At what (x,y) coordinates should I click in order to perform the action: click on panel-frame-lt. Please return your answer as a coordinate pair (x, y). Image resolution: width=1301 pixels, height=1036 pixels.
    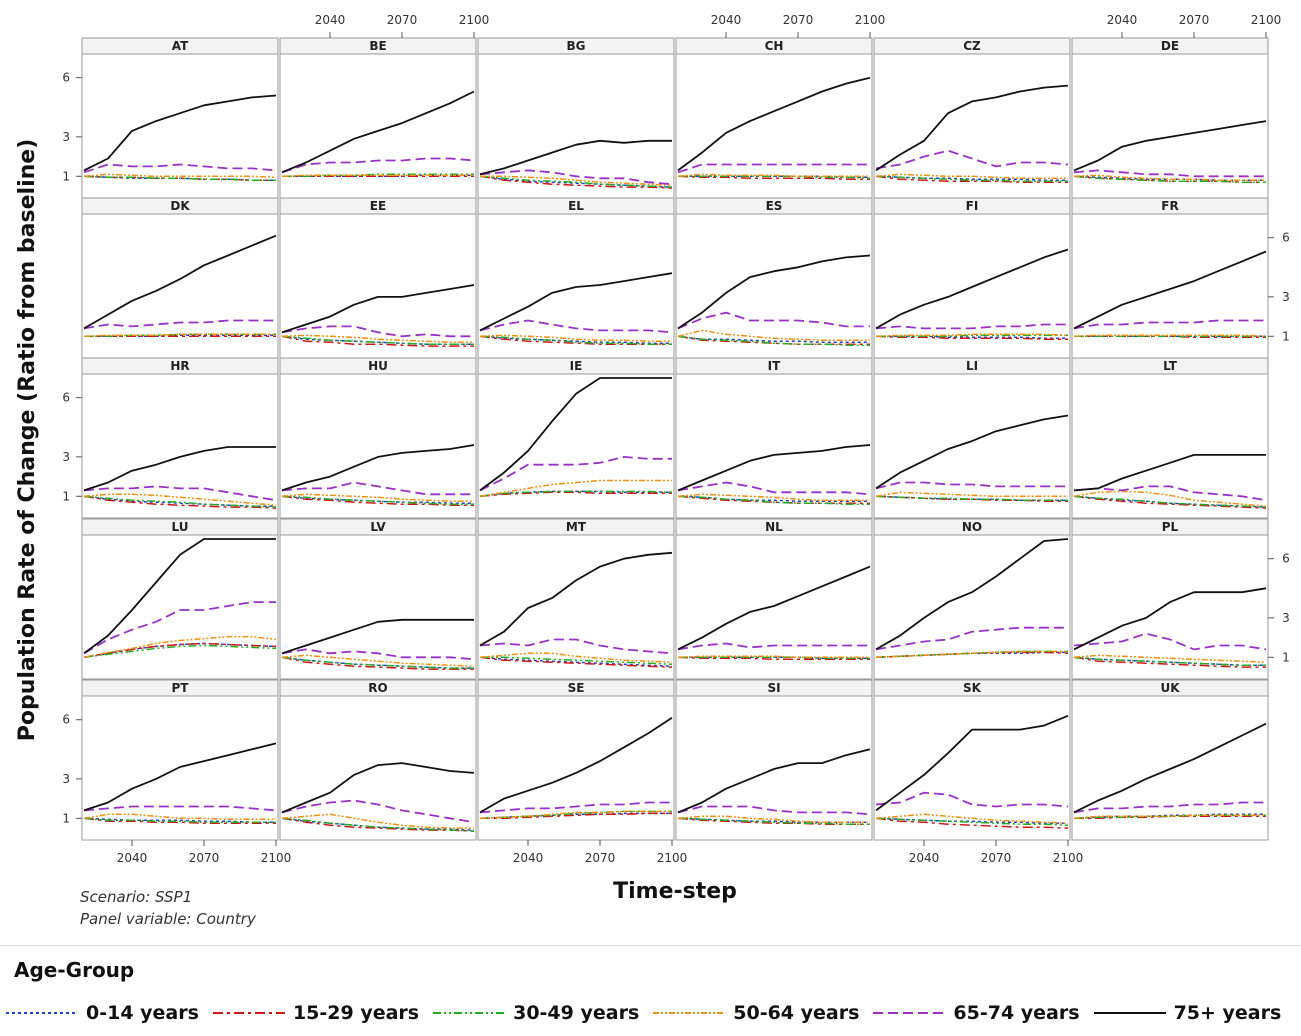
    Looking at the image, I should click on (1170, 446).